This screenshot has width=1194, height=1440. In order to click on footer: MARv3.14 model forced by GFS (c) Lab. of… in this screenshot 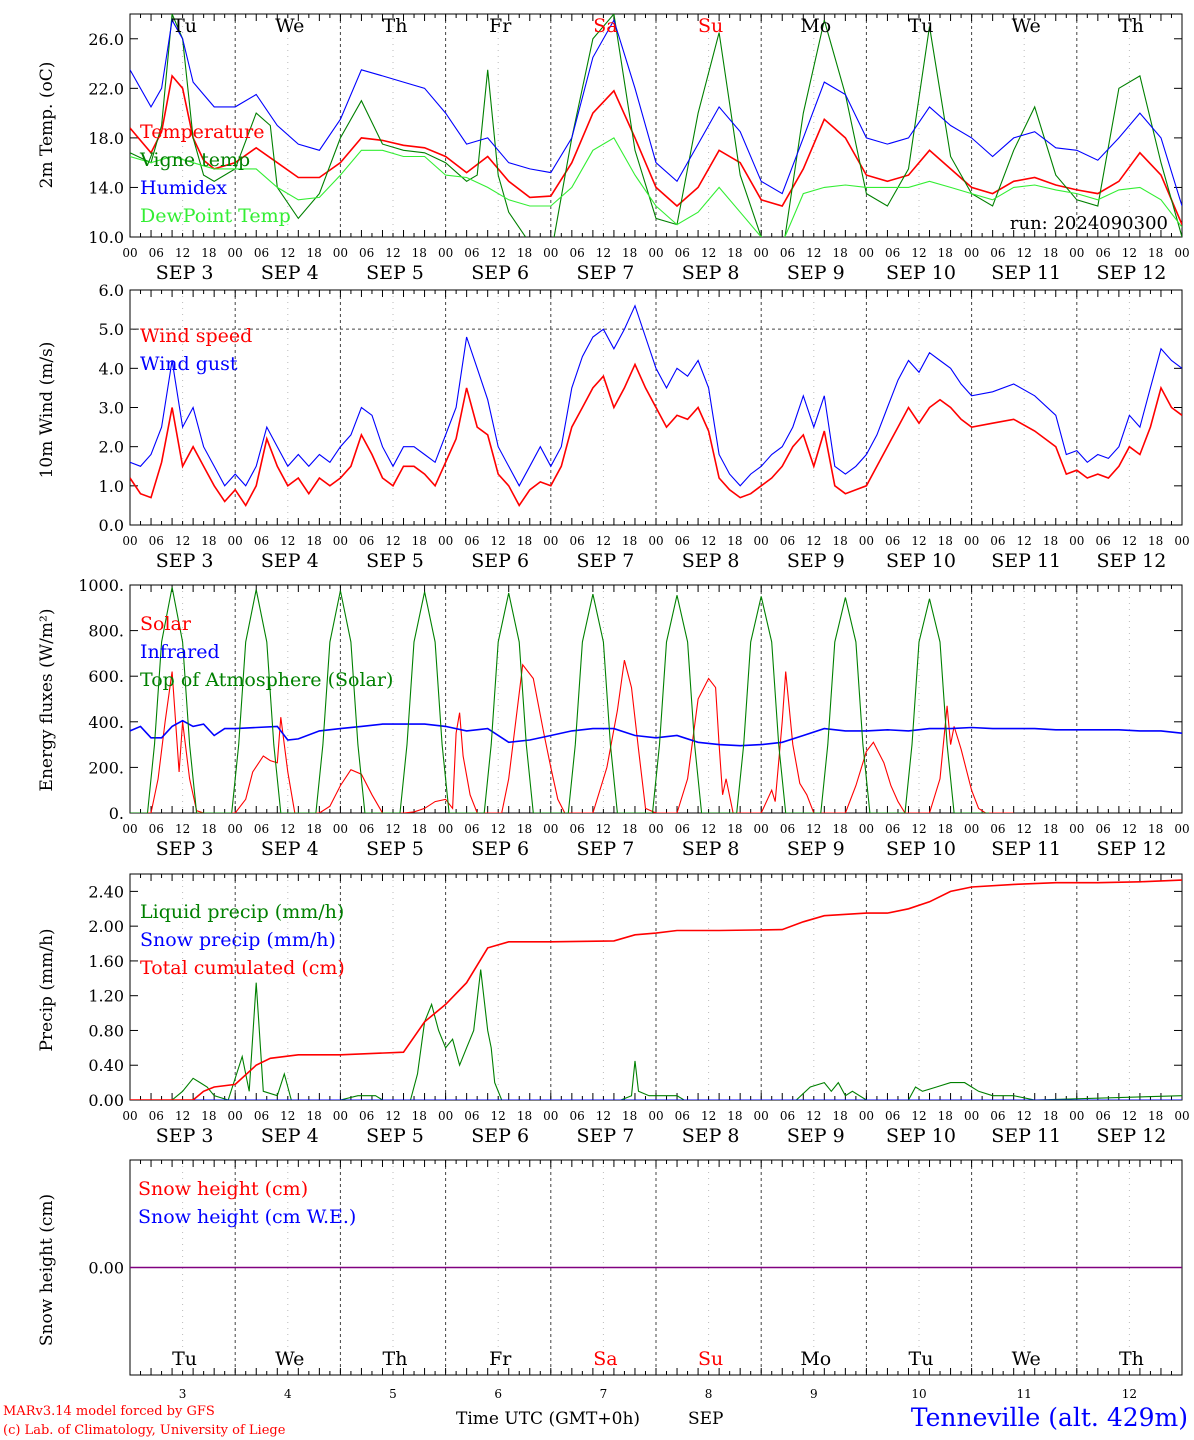, I will do `click(595, 1420)`.